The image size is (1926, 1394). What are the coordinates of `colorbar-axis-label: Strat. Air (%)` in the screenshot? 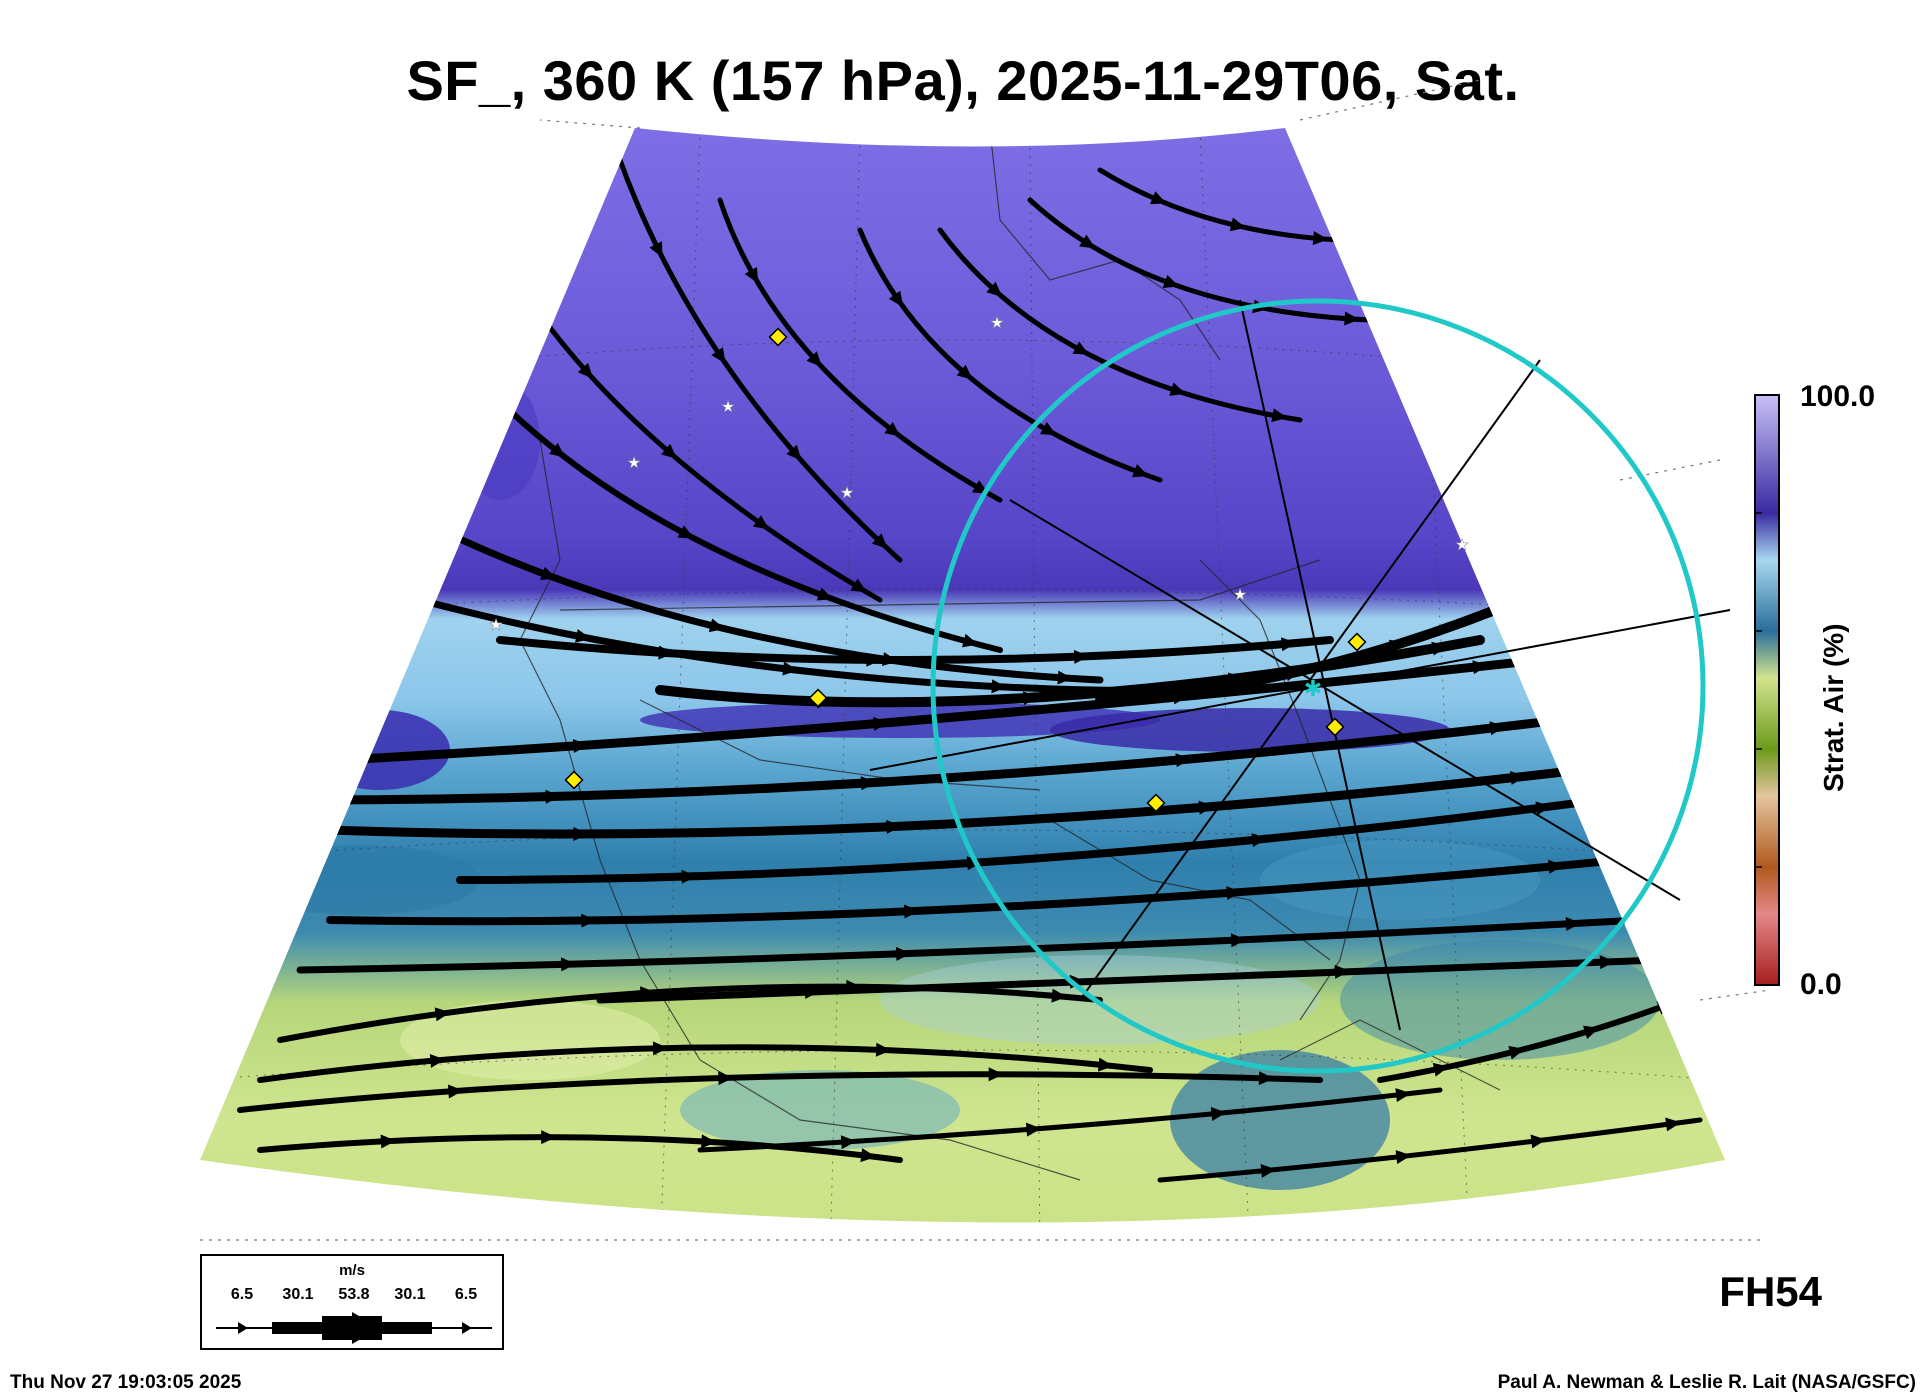 It's located at (1833, 707).